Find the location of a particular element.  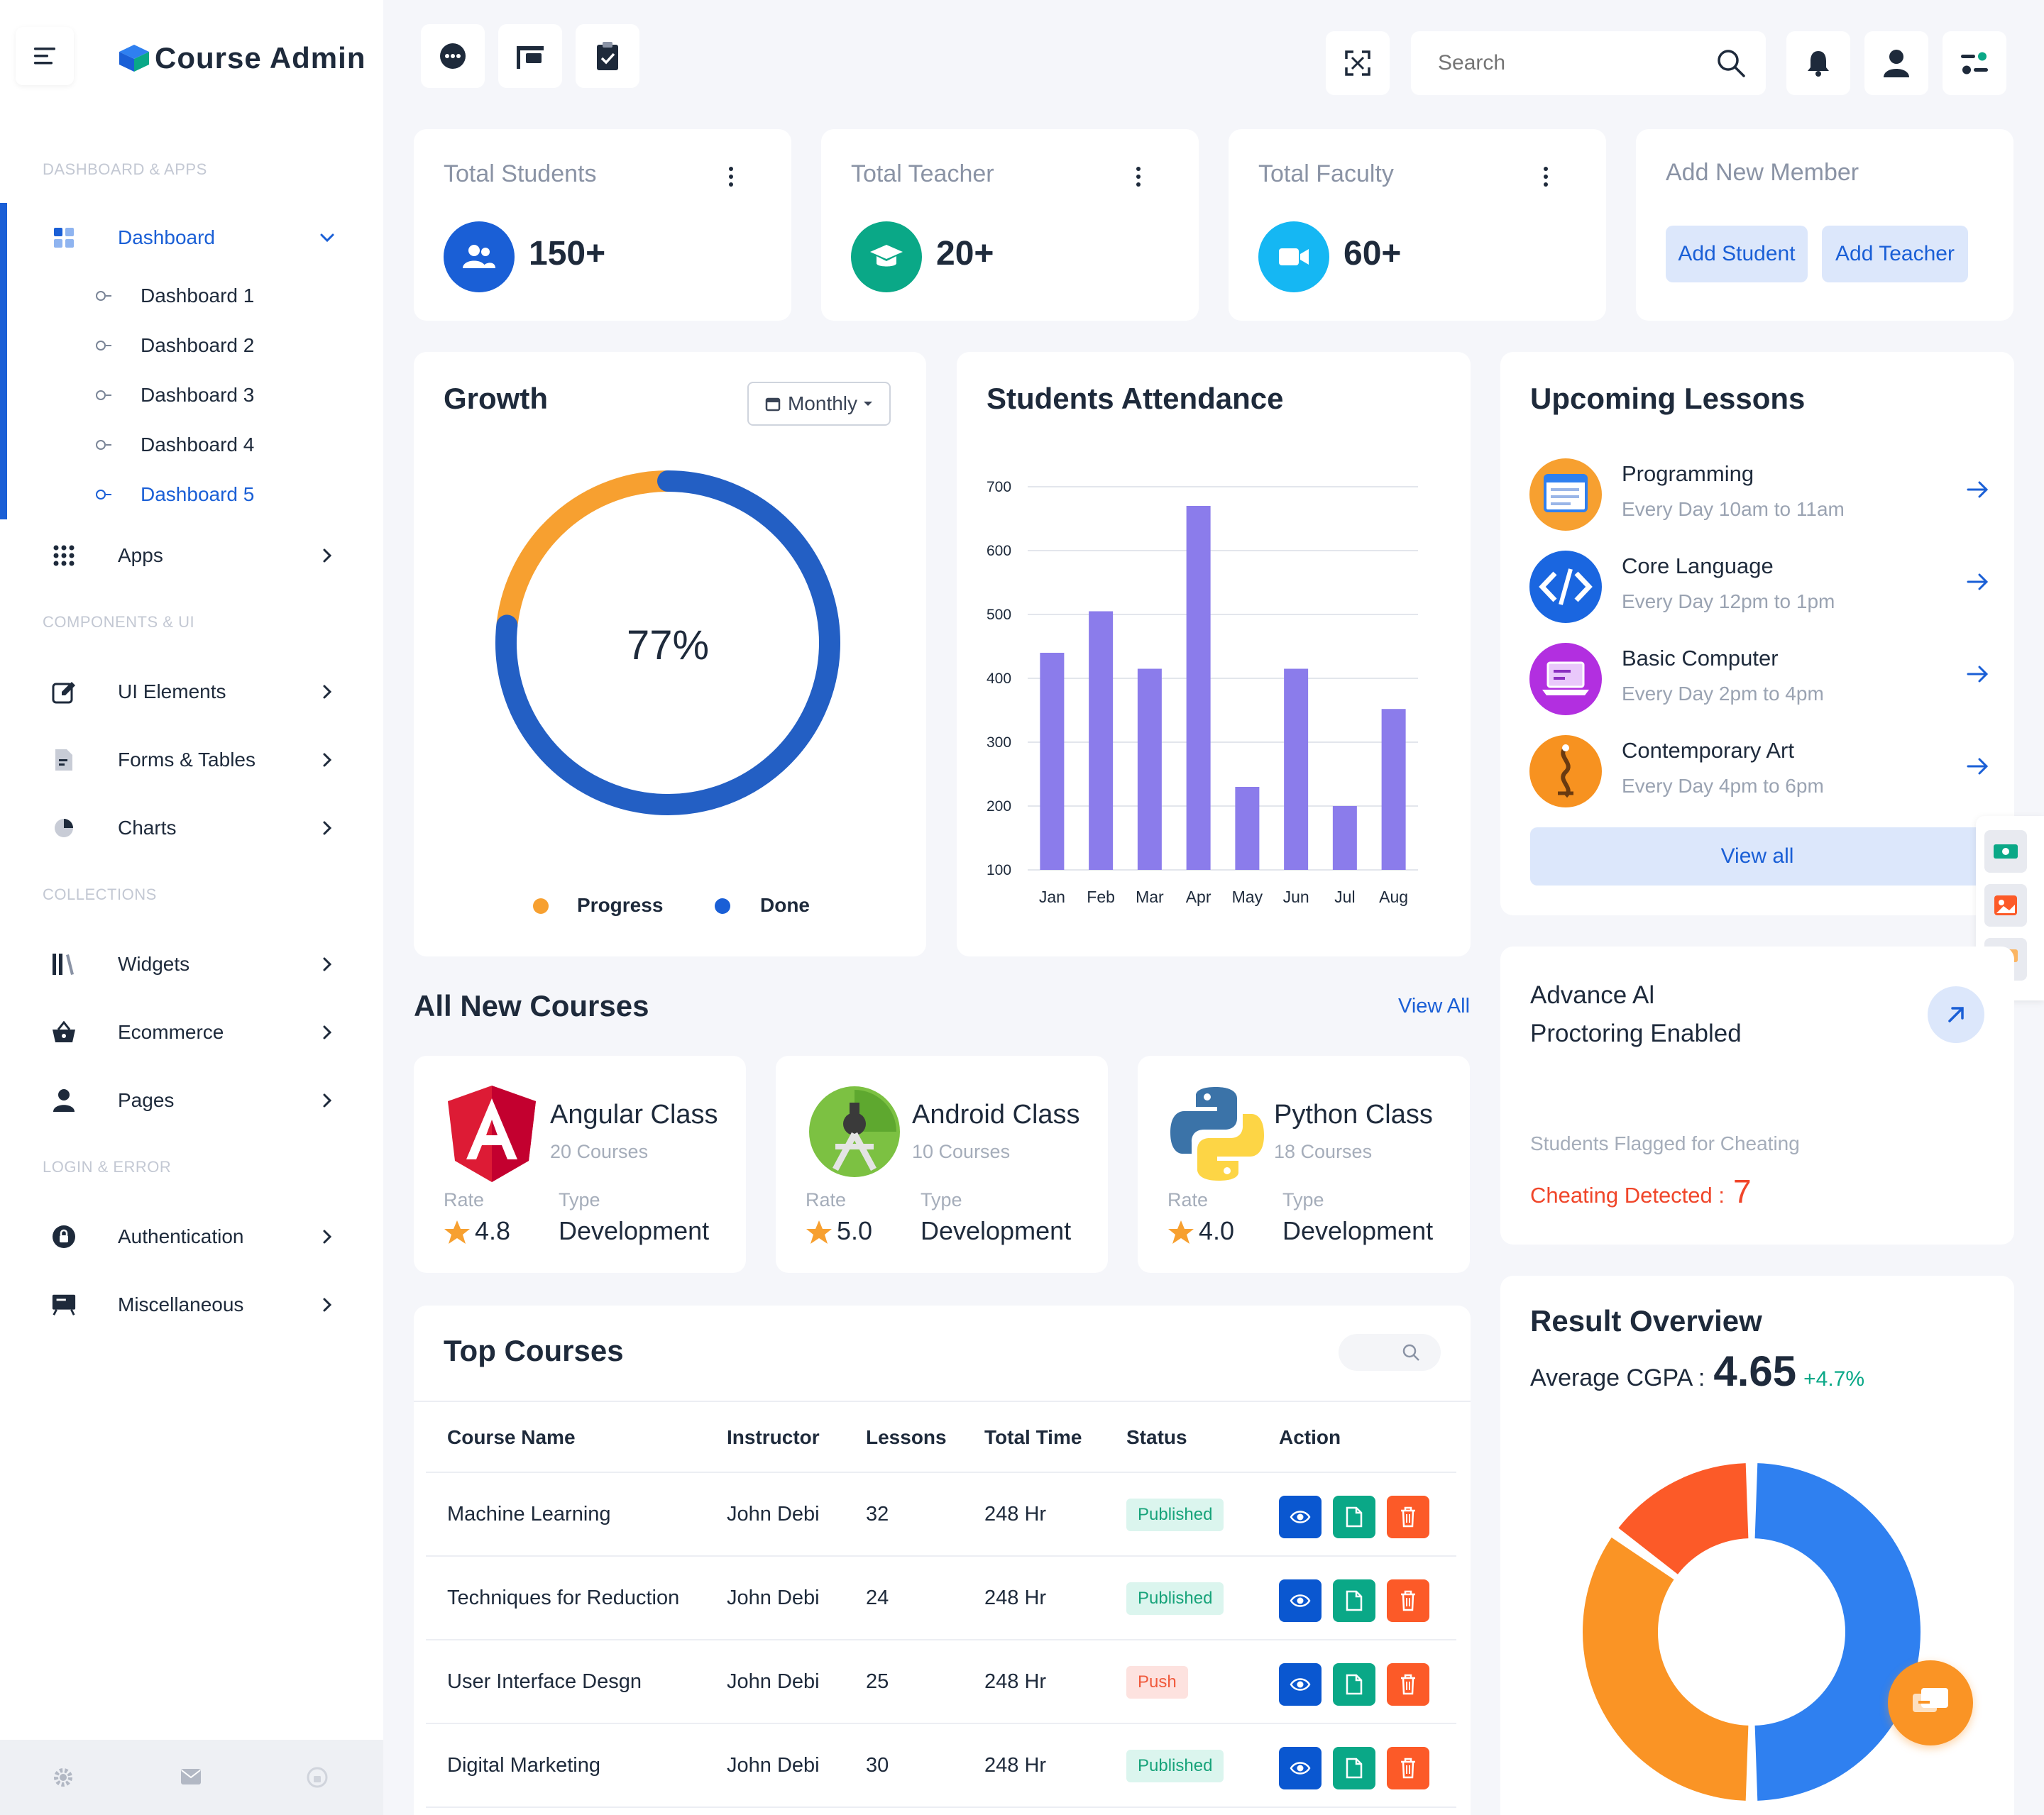

sidebar-item-pages: Pages is located at coordinates (191, 1100).